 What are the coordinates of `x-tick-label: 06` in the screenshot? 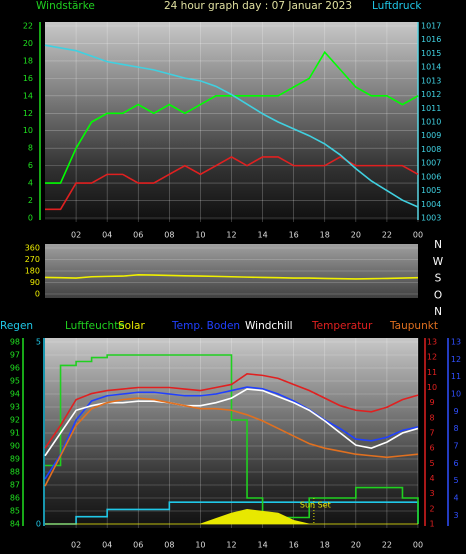 It's located at (138, 235).